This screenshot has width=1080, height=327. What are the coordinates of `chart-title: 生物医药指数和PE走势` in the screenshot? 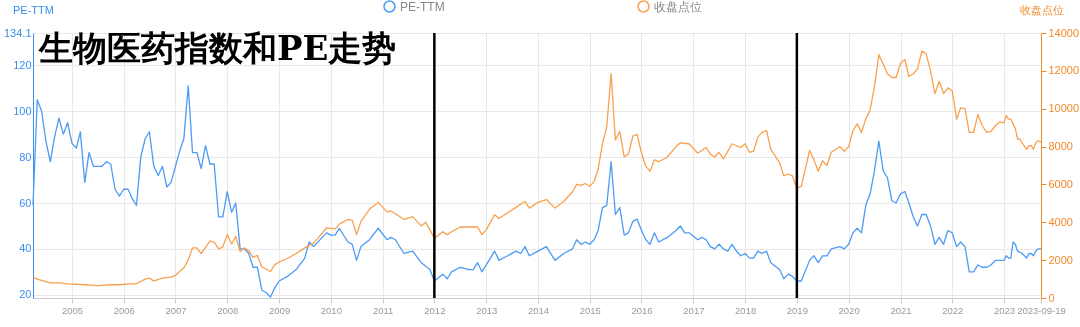 It's located at (217, 48).